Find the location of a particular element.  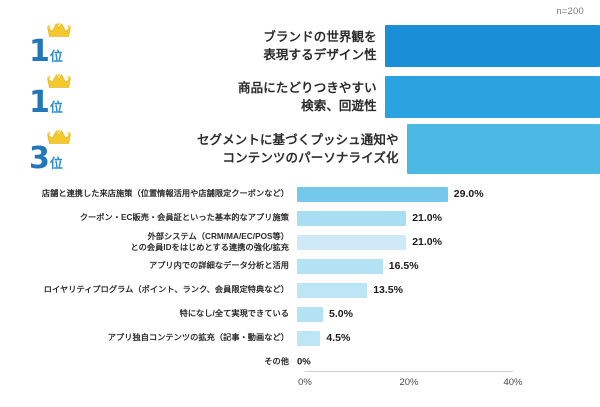

axis-line is located at coordinates (409, 371).